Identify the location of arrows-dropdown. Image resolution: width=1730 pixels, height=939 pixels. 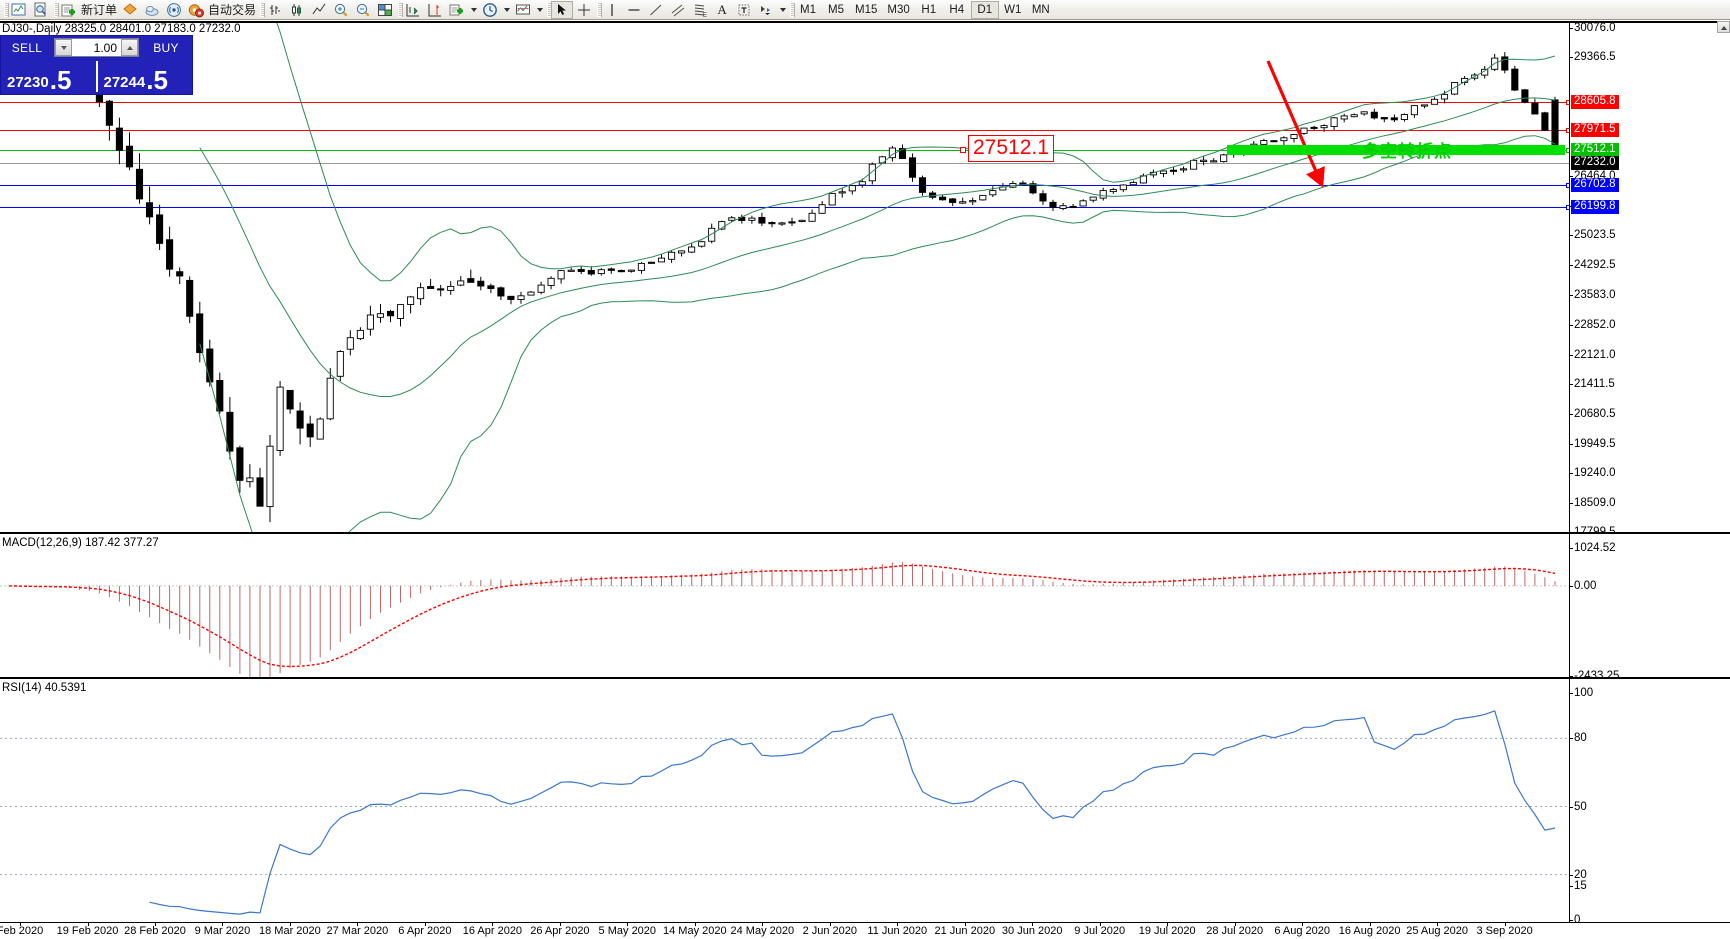
(782, 10).